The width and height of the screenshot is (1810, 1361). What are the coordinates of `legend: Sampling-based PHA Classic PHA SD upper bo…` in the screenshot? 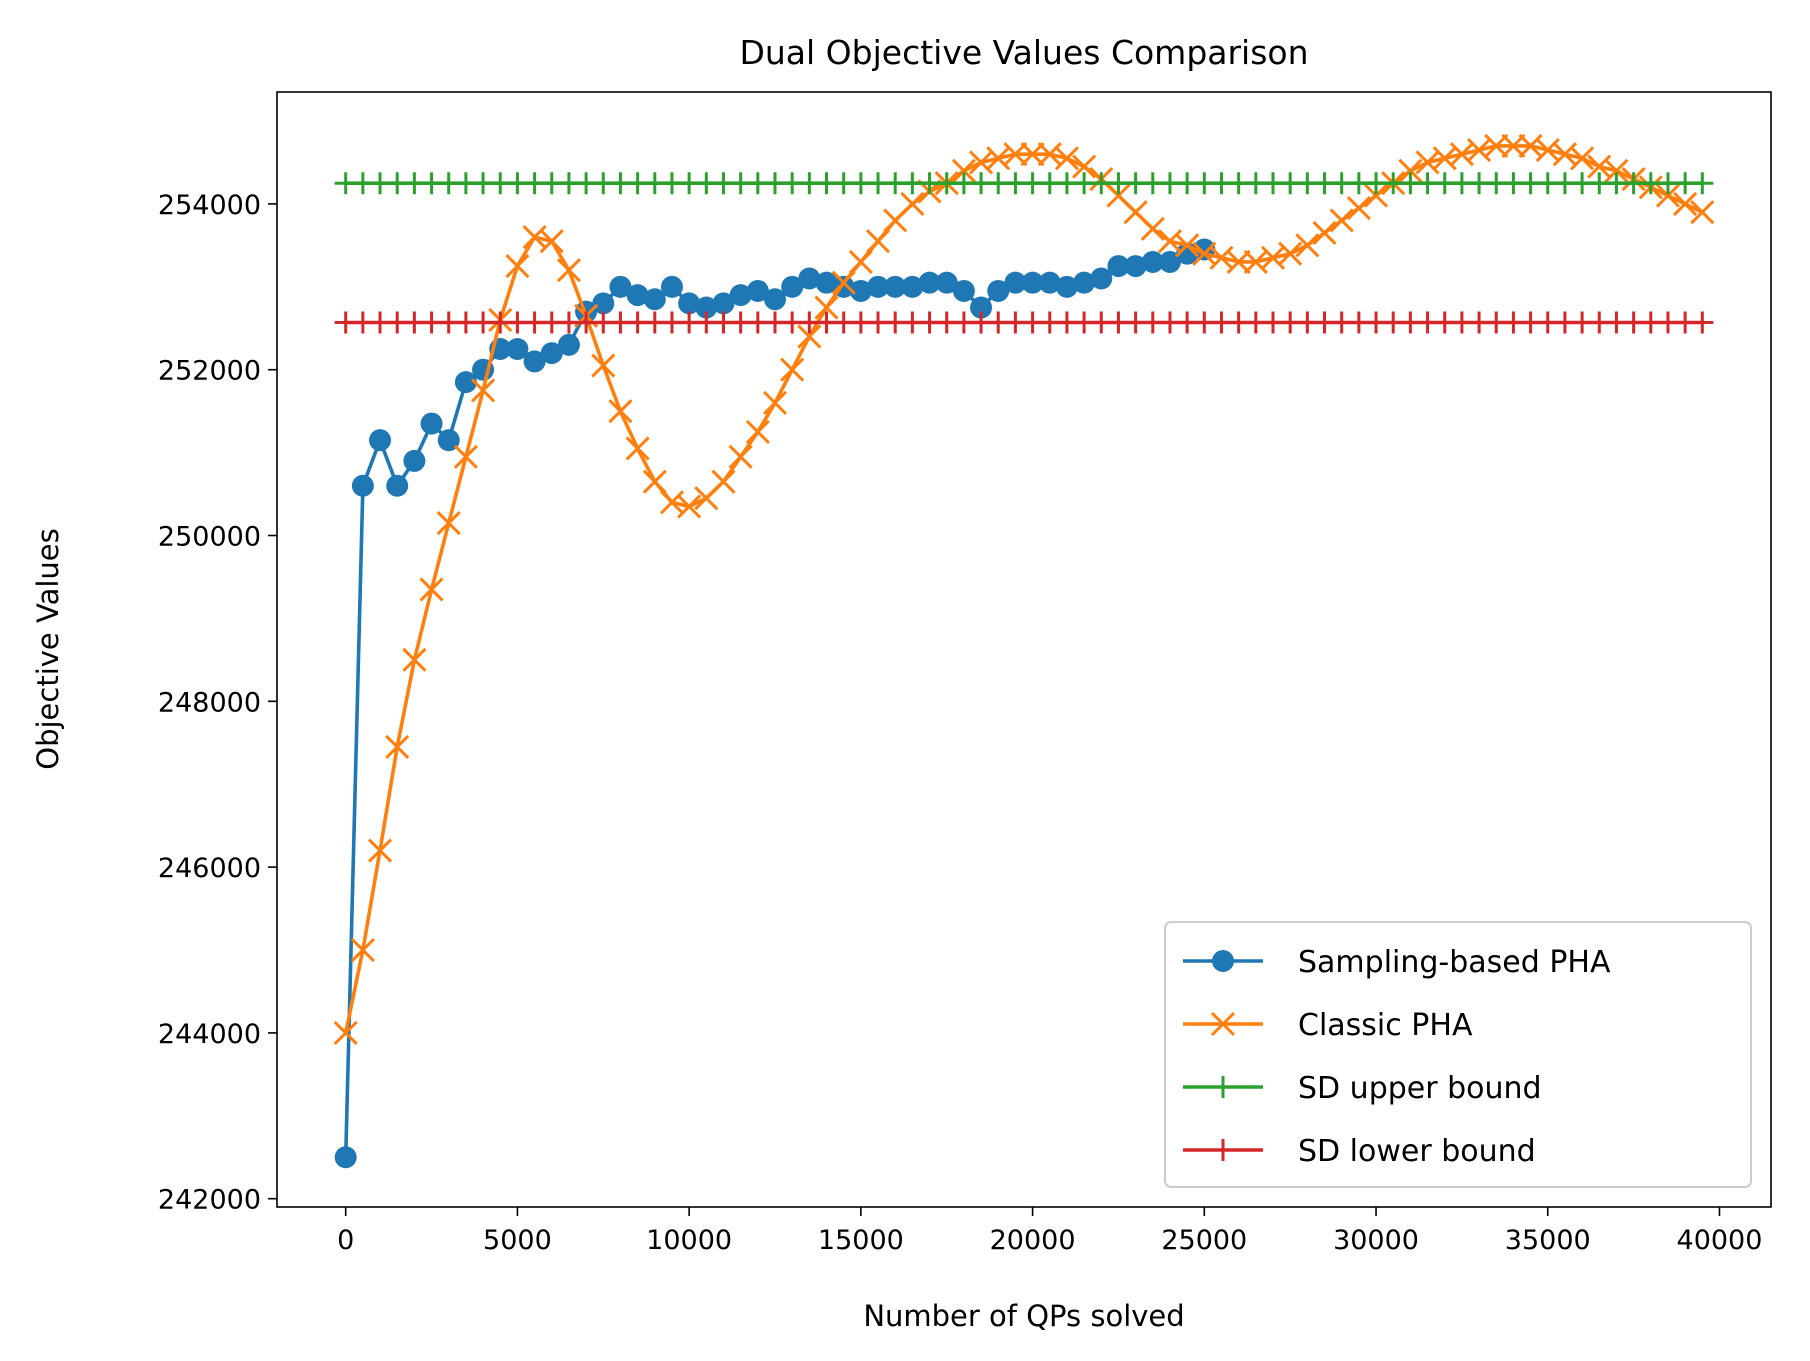 It's located at (1458, 1054).